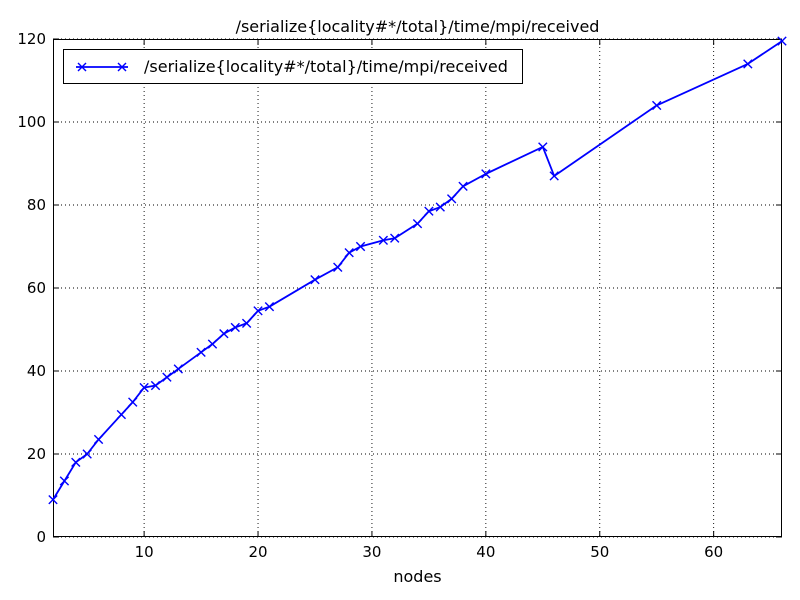 The height and width of the screenshot is (600, 800). What do you see at coordinates (31, 39) in the screenshot?
I see `y-tick-label: 120` at bounding box center [31, 39].